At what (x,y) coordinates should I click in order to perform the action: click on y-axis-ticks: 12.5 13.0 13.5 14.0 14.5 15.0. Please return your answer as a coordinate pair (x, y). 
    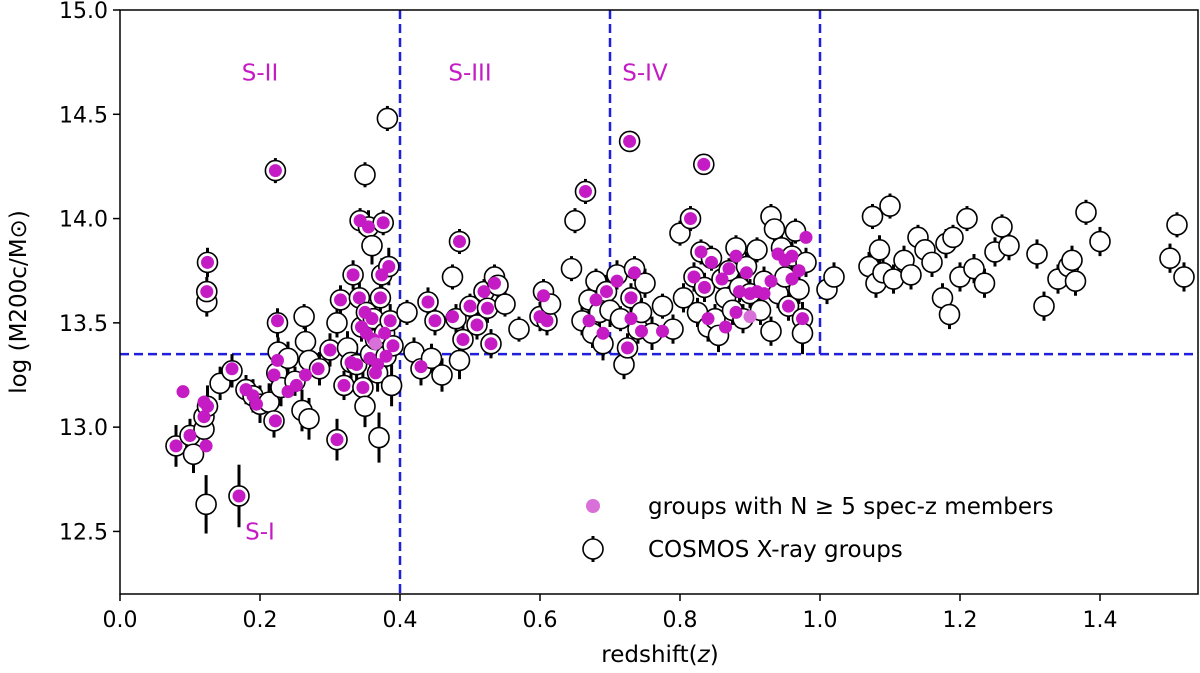
    Looking at the image, I should click on (89, 272).